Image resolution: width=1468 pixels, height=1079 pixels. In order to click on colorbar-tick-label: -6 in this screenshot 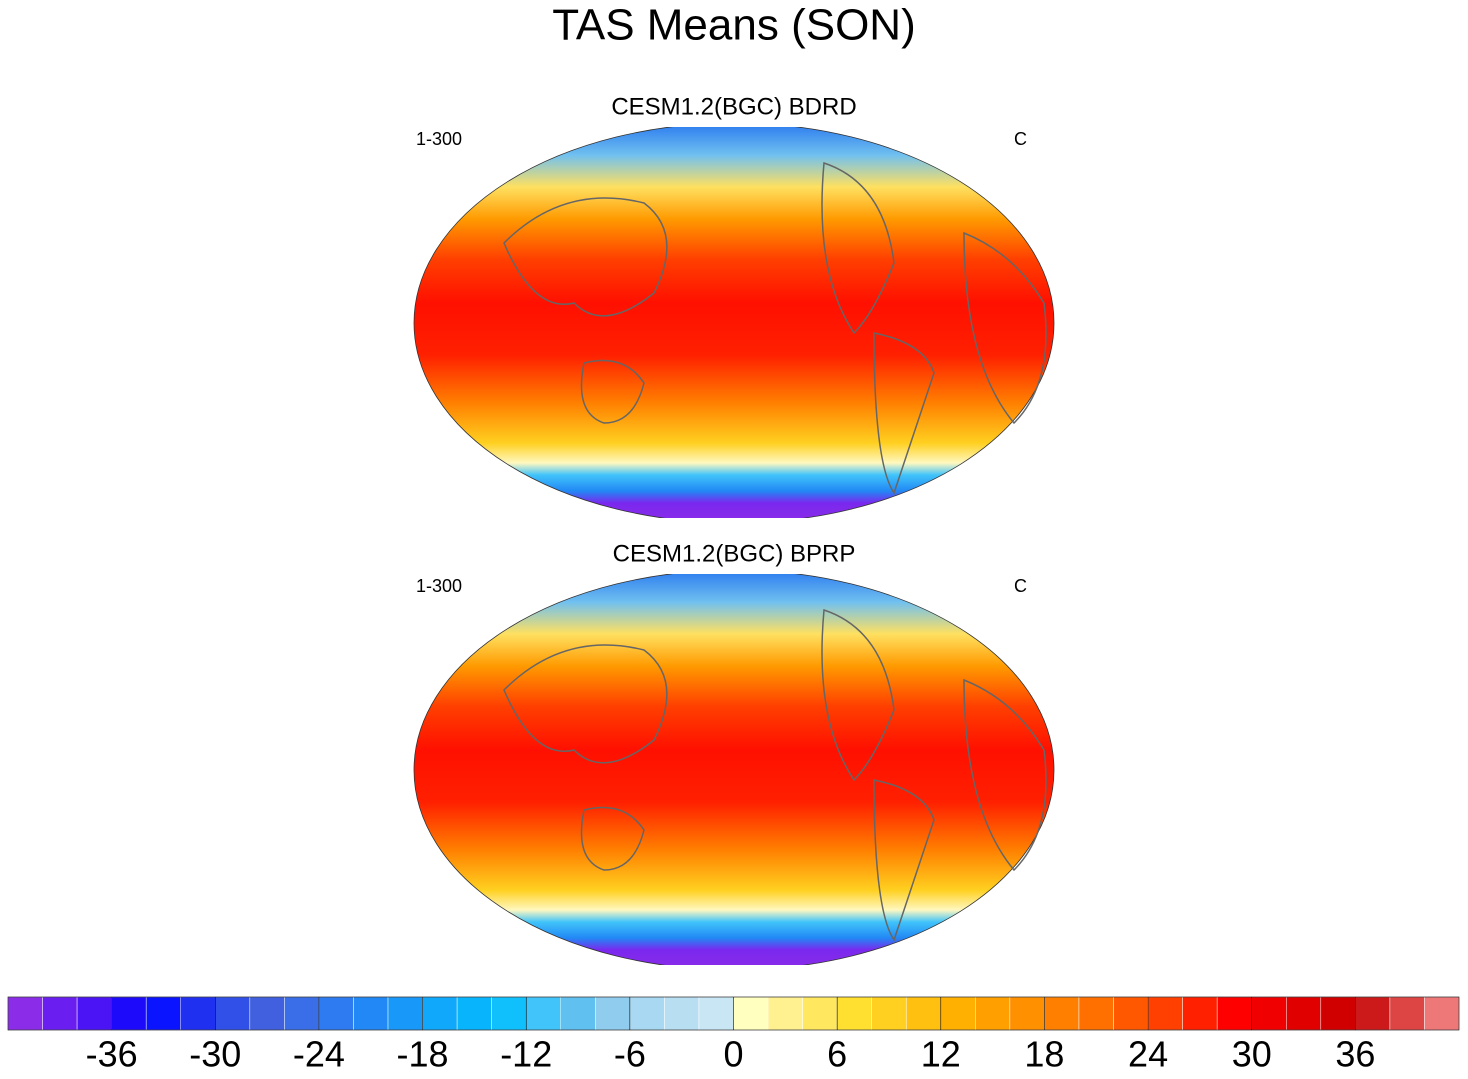, I will do `click(630, 1054)`.